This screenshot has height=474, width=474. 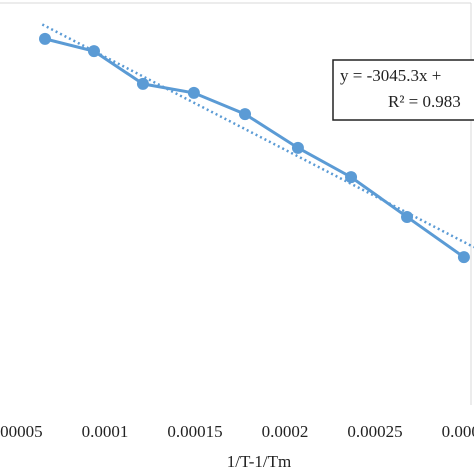 I want to click on x-tick-label: 0.0002, so click(x=285, y=431).